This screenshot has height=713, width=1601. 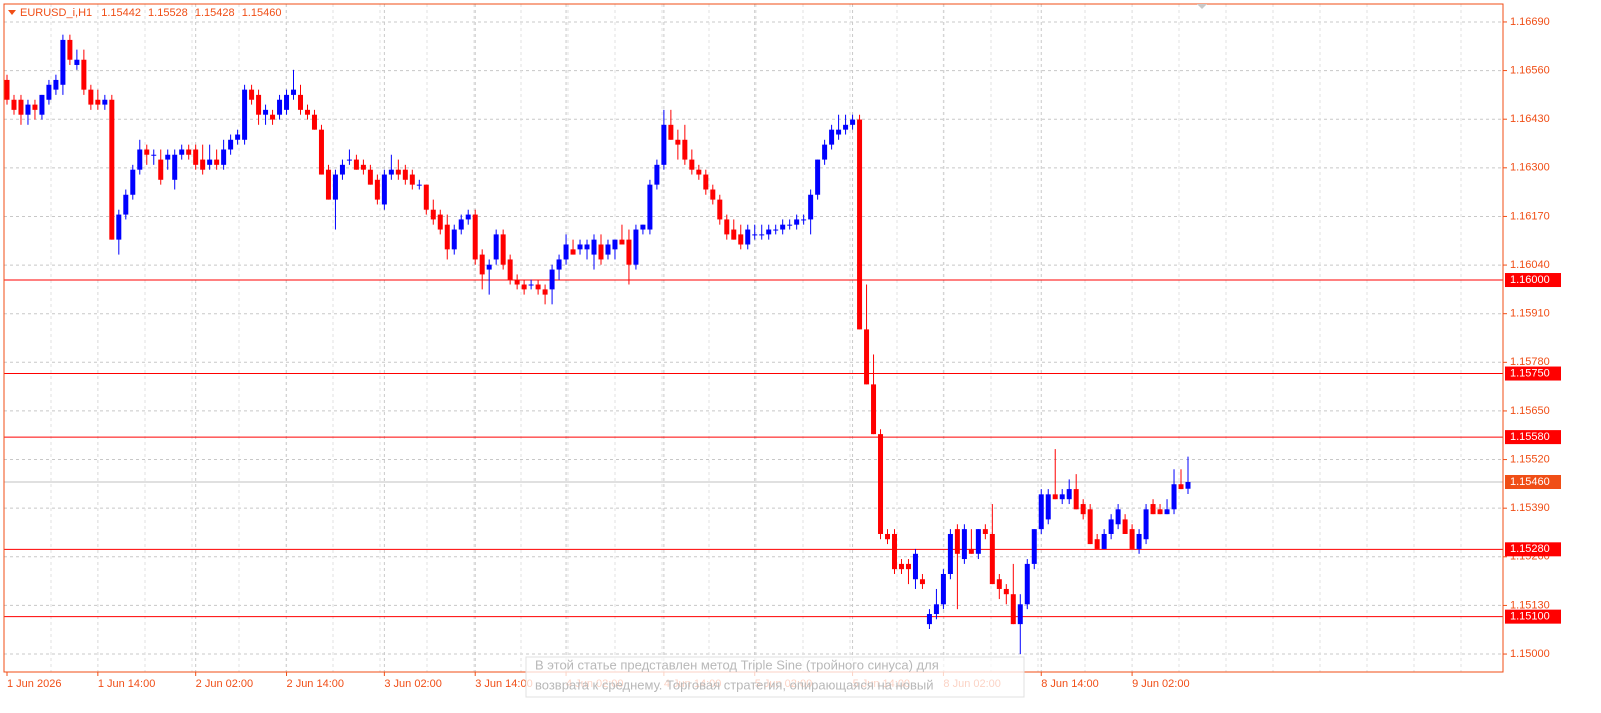 What do you see at coordinates (34, 684) in the screenshot?
I see `x-tick-label: 1 Jun 2026` at bounding box center [34, 684].